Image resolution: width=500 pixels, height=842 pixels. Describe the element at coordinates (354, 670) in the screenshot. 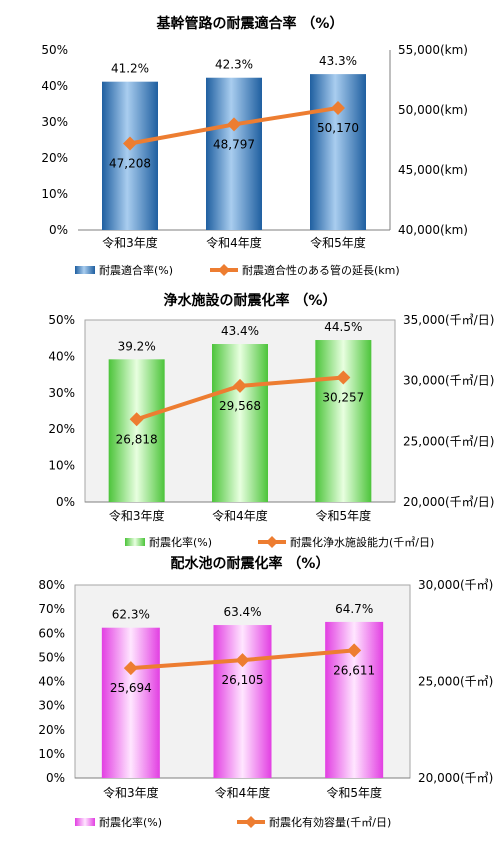

I see `line-label: 26,611` at that location.